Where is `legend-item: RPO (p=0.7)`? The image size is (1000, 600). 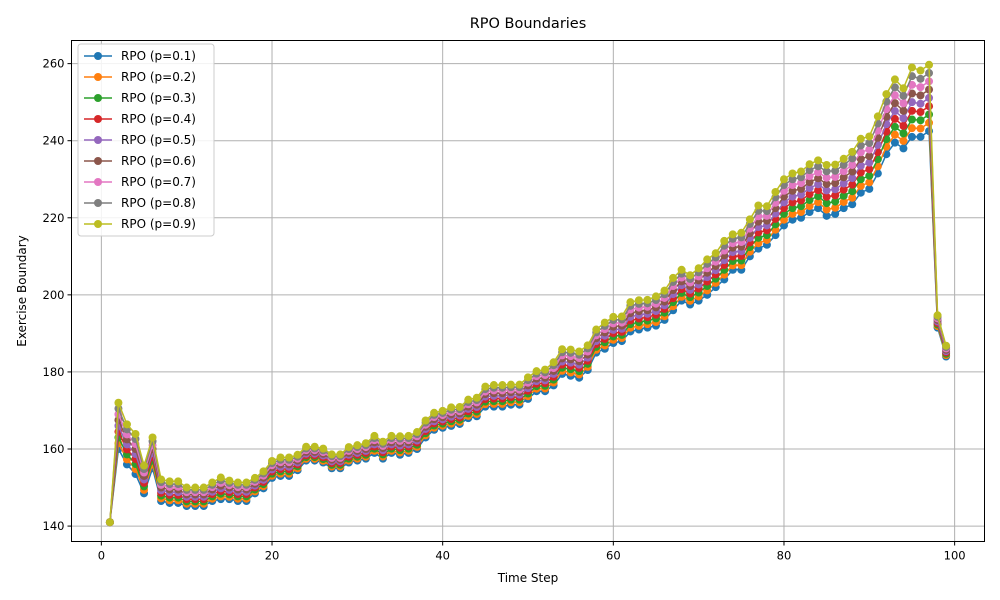
legend-item: RPO (p=0.7) is located at coordinates (140, 182).